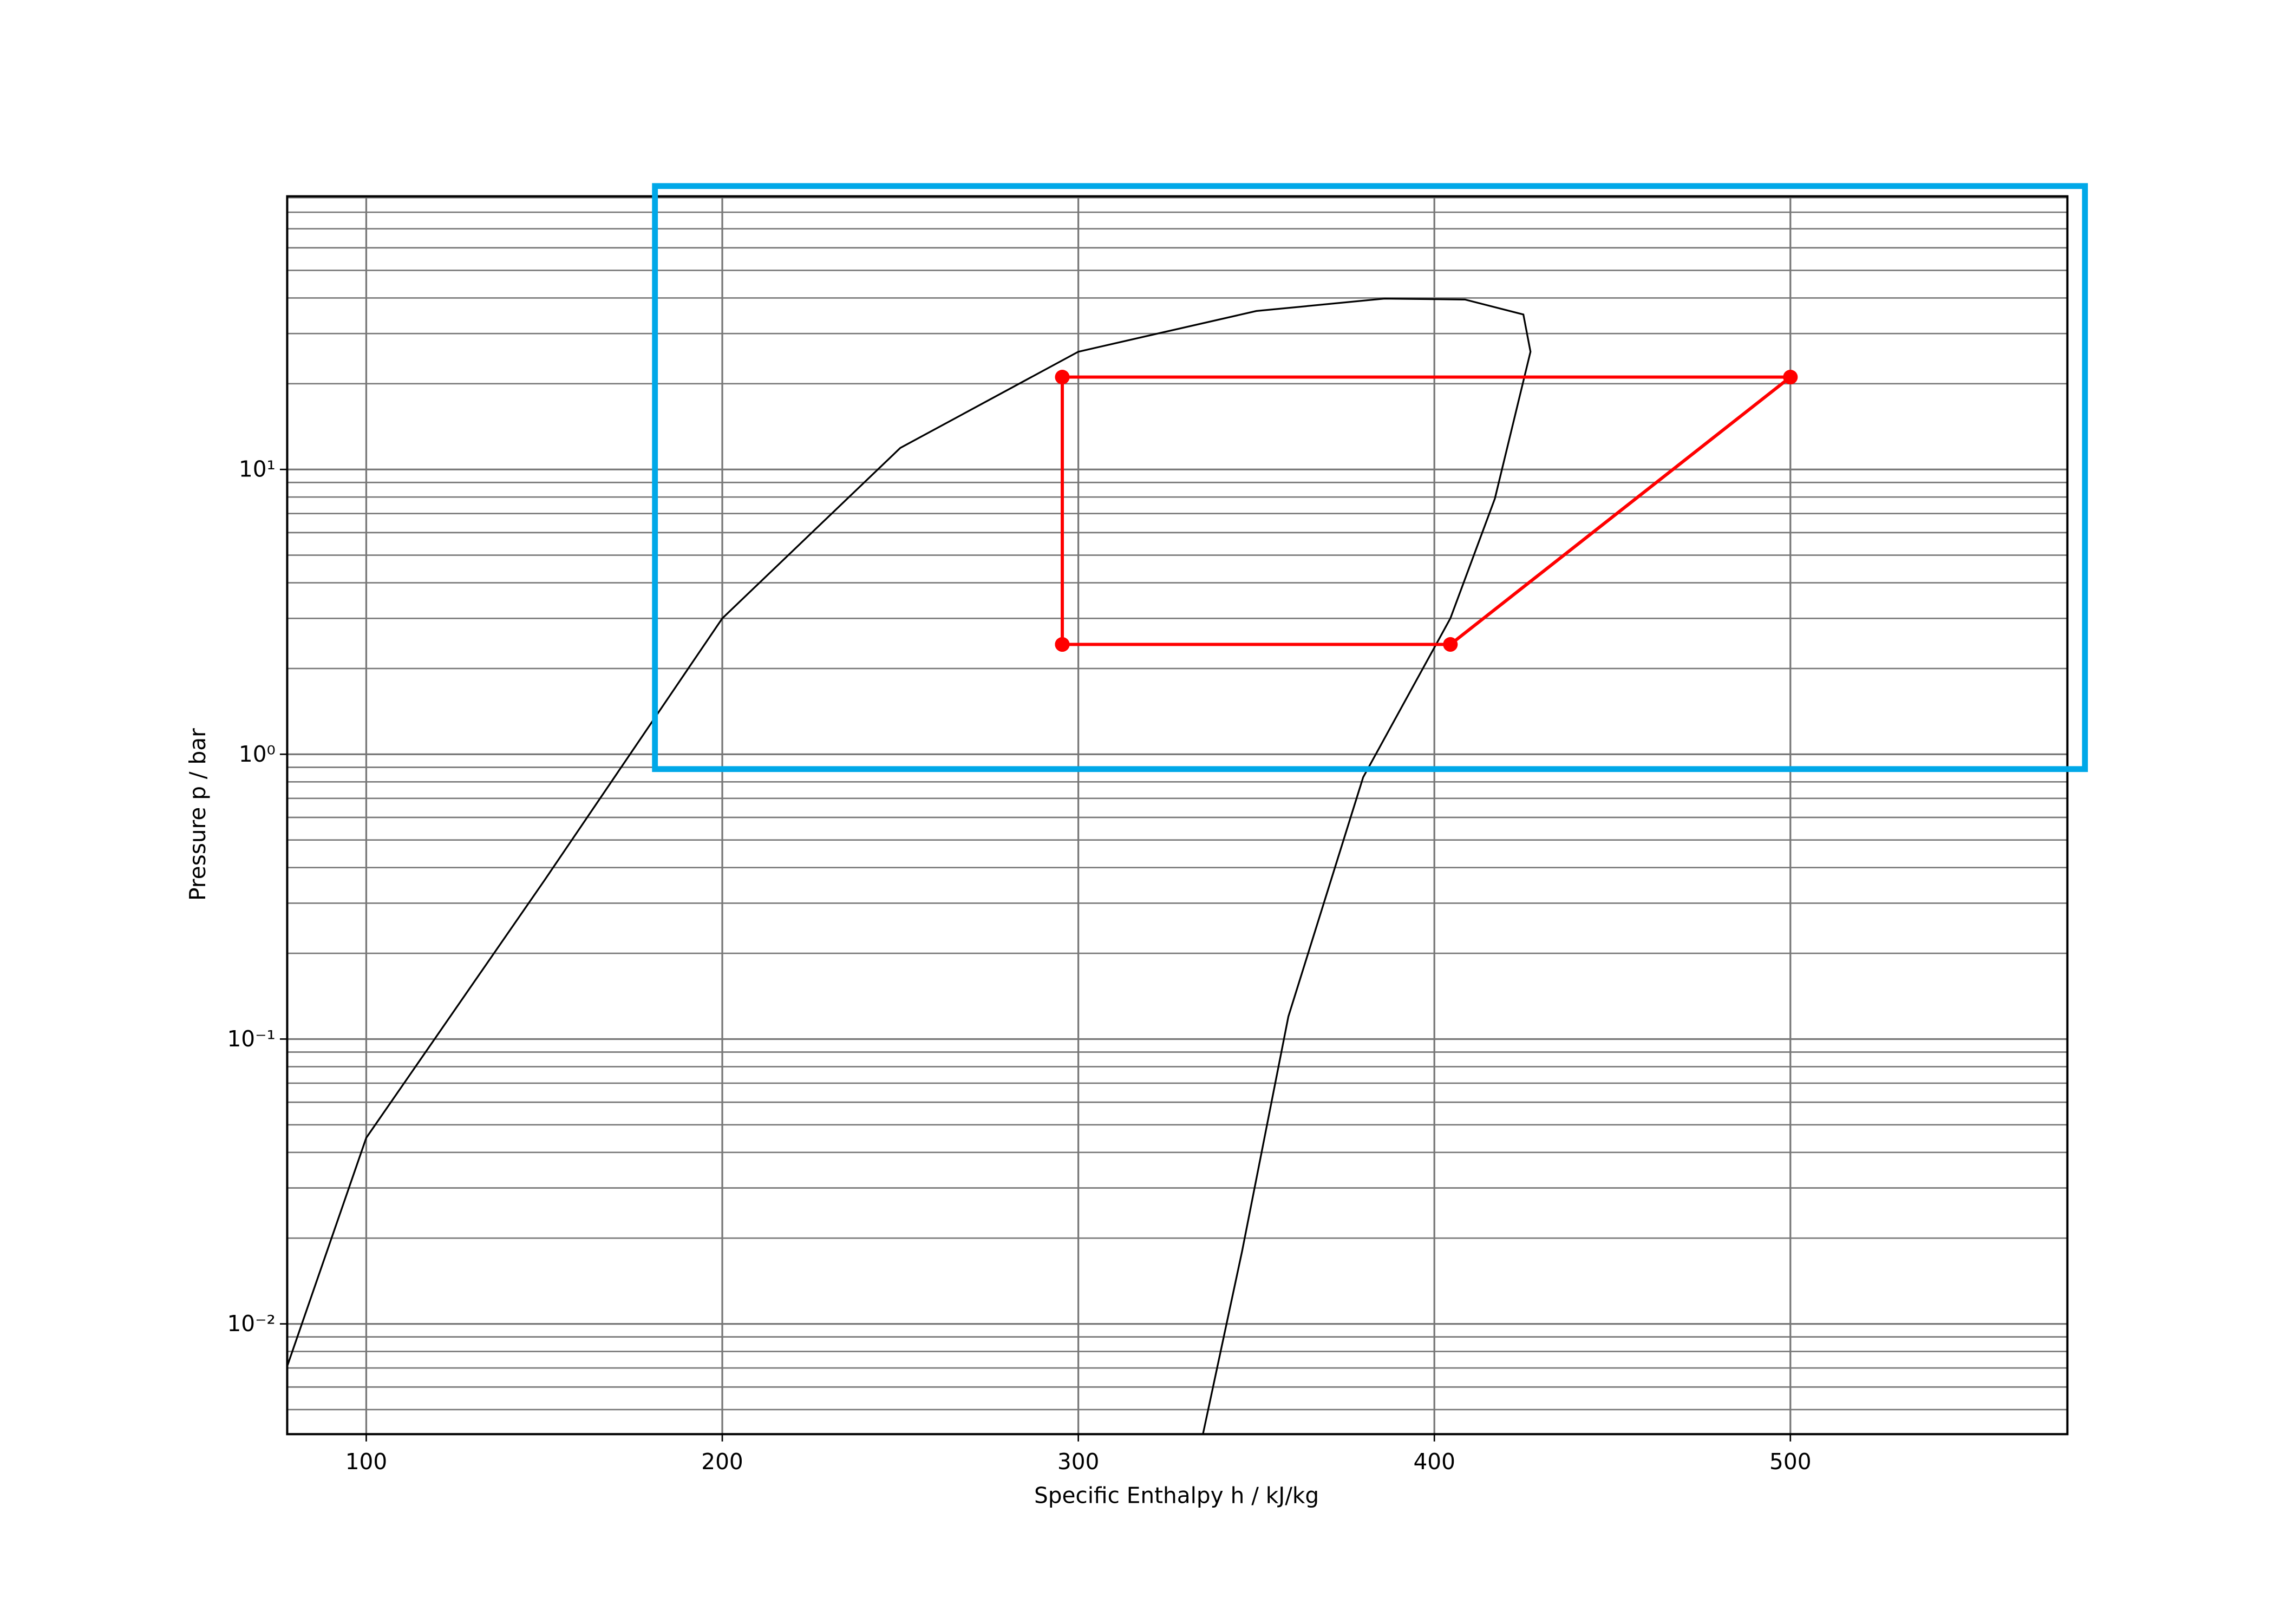  I want to click on x-tick-label: 400, so click(1434, 1462).